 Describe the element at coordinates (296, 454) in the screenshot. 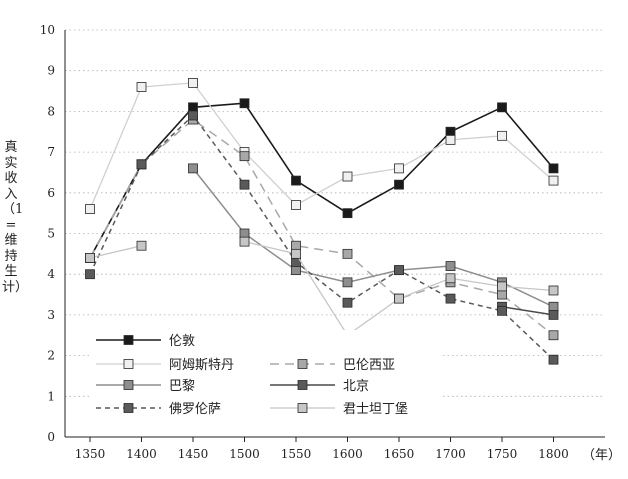

I see `x-tick-label: 1550` at that location.